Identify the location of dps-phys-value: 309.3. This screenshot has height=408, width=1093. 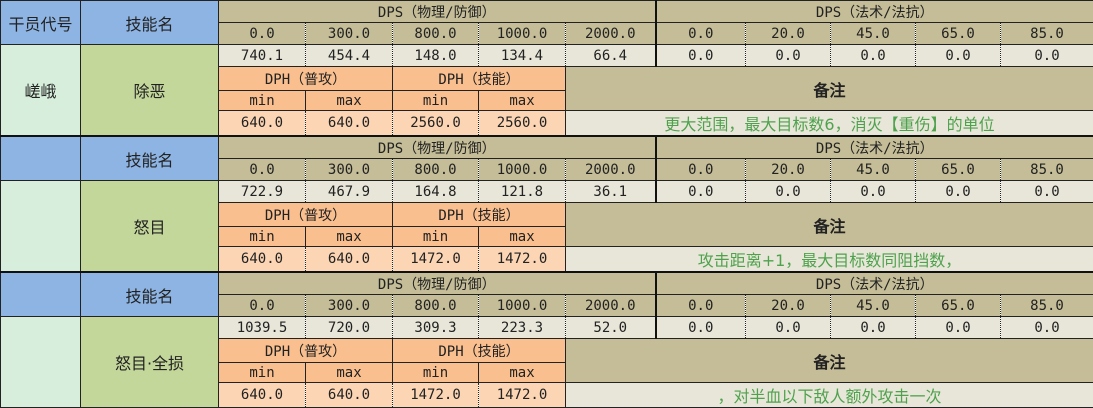
(436, 328).